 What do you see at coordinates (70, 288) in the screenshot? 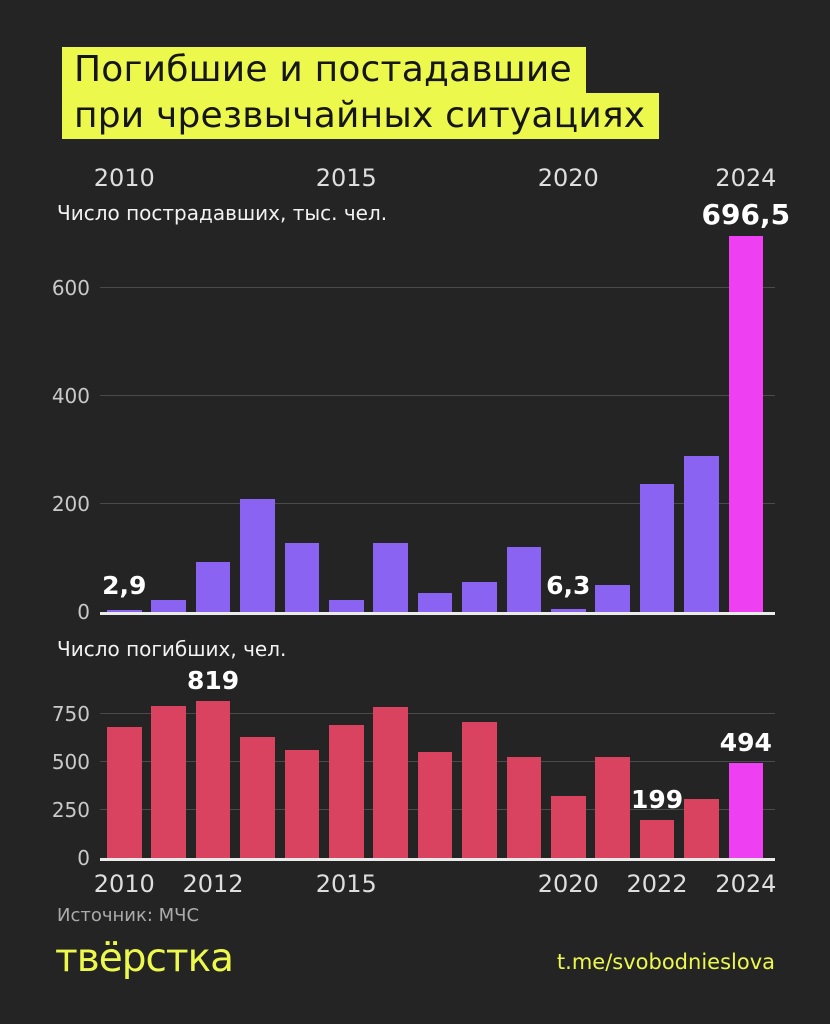
I see `y-axis-tick-label: 600` at bounding box center [70, 288].